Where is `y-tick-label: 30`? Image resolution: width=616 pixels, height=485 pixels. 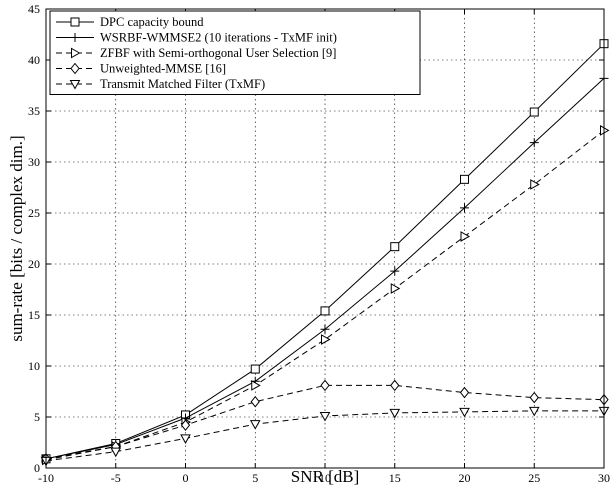
y-tick-label: 30 is located at coordinates (34, 162).